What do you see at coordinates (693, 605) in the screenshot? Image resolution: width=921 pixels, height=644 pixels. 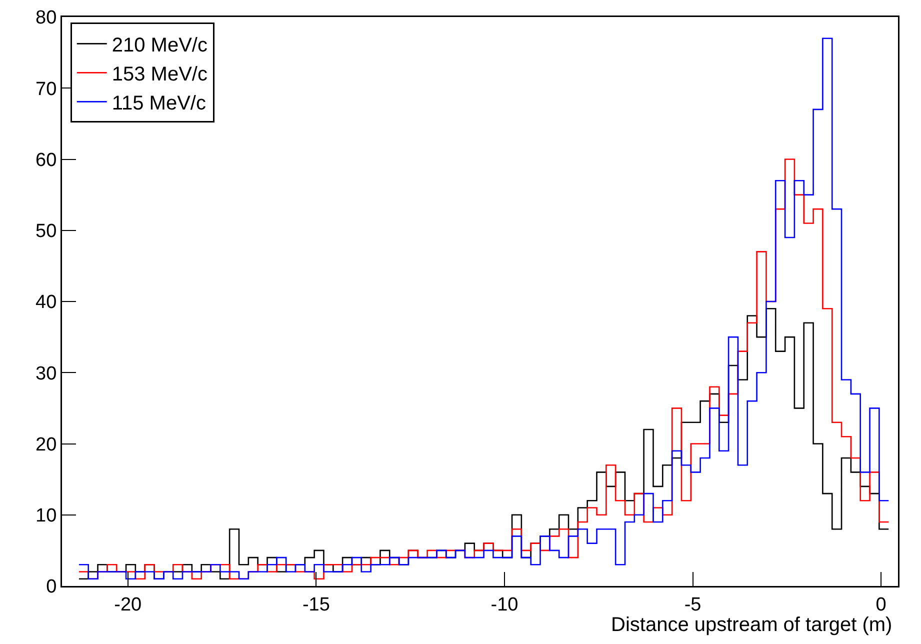 I see `x-tick-label: -5` at bounding box center [693, 605].